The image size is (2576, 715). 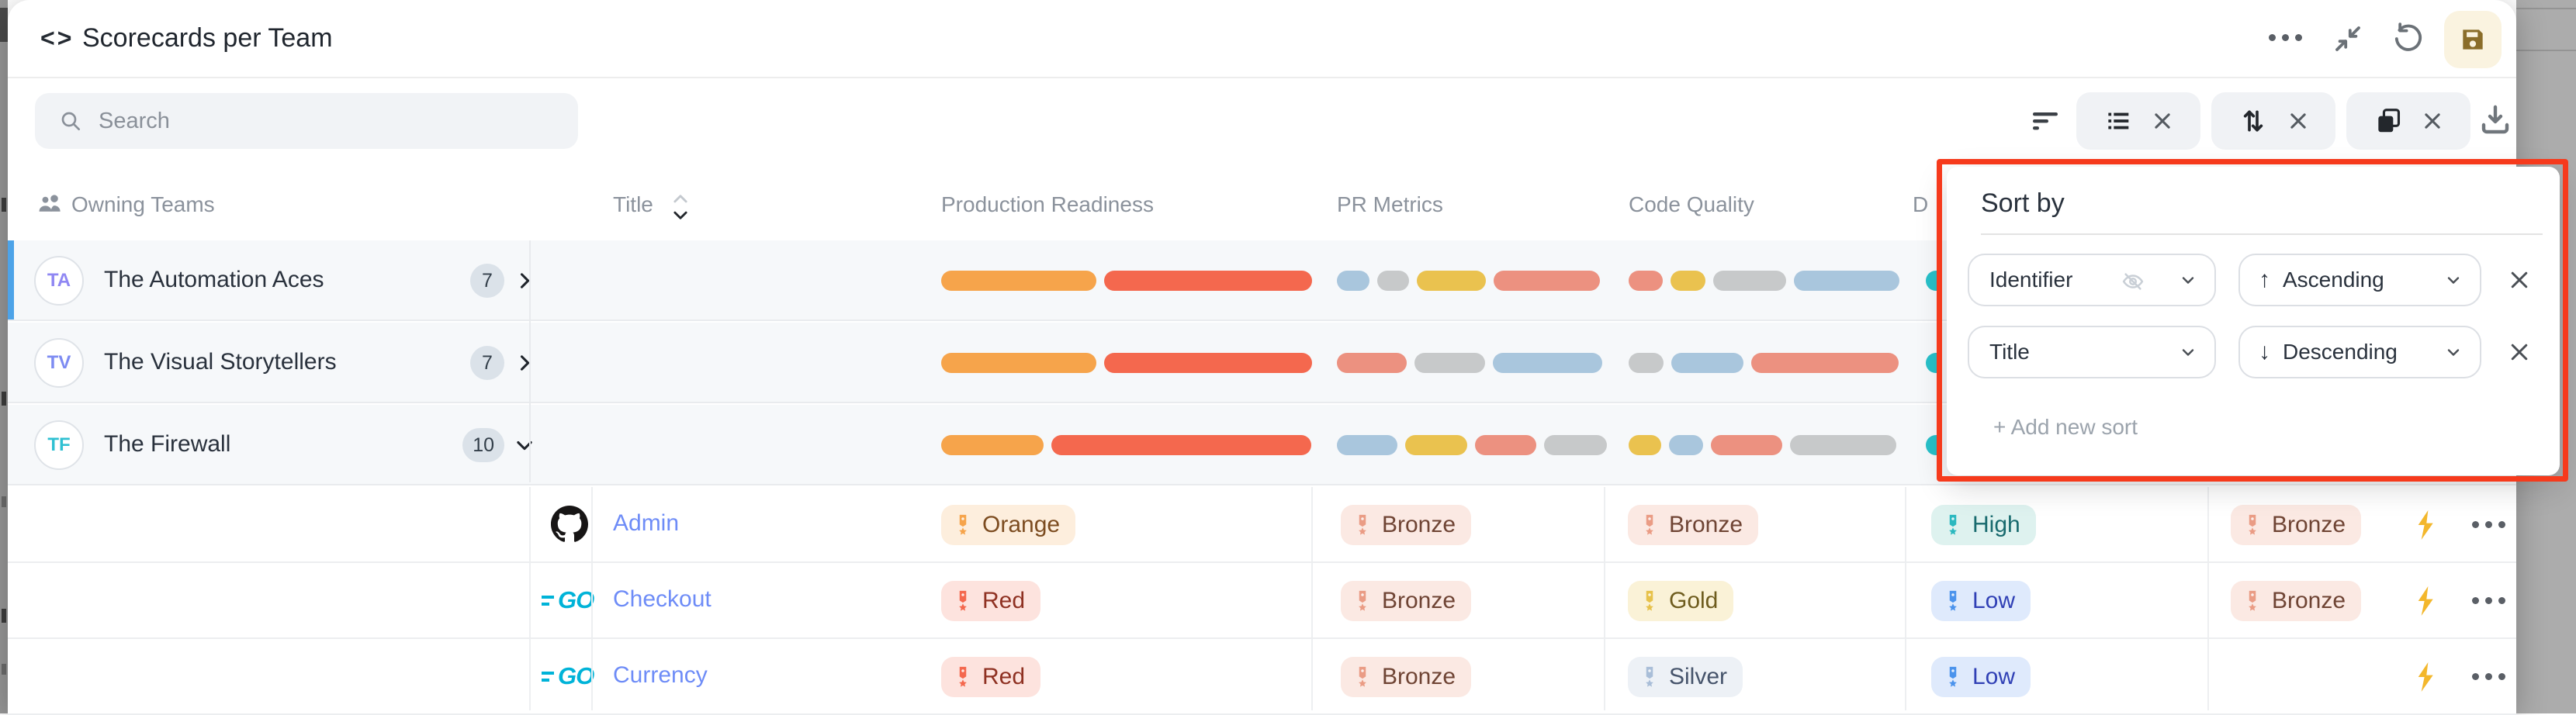 I want to click on arrow-down-icon: ↓, so click(x=2264, y=351).